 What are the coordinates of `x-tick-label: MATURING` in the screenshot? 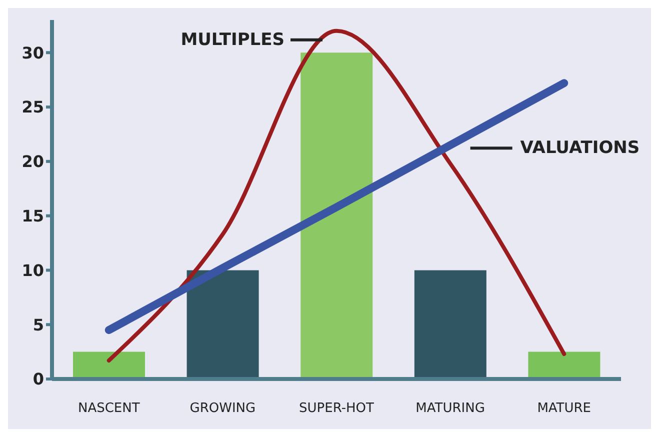 It's located at (450, 408).